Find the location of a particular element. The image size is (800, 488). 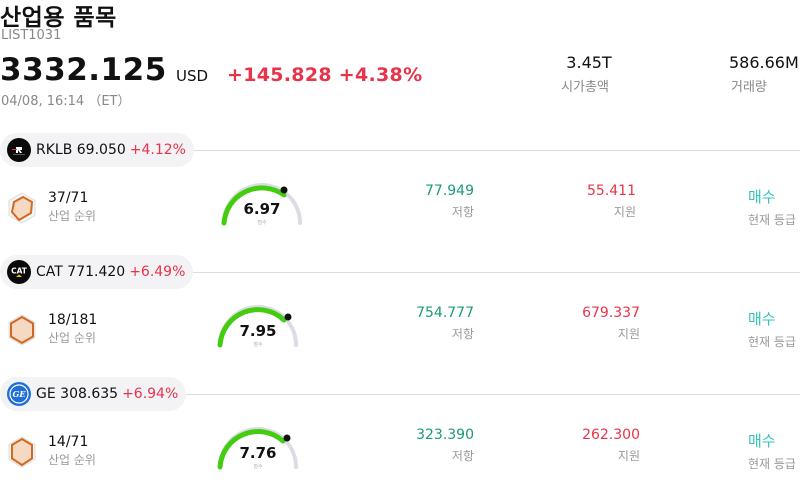

industry-rank-value: 37/71 is located at coordinates (68, 198).